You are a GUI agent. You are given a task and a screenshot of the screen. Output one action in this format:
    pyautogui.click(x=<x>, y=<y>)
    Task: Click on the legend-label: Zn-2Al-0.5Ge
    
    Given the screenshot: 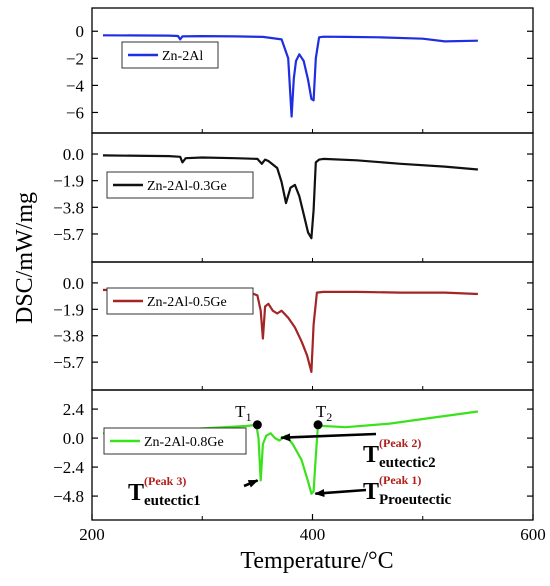 What is the action you would take?
    pyautogui.click(x=187, y=302)
    